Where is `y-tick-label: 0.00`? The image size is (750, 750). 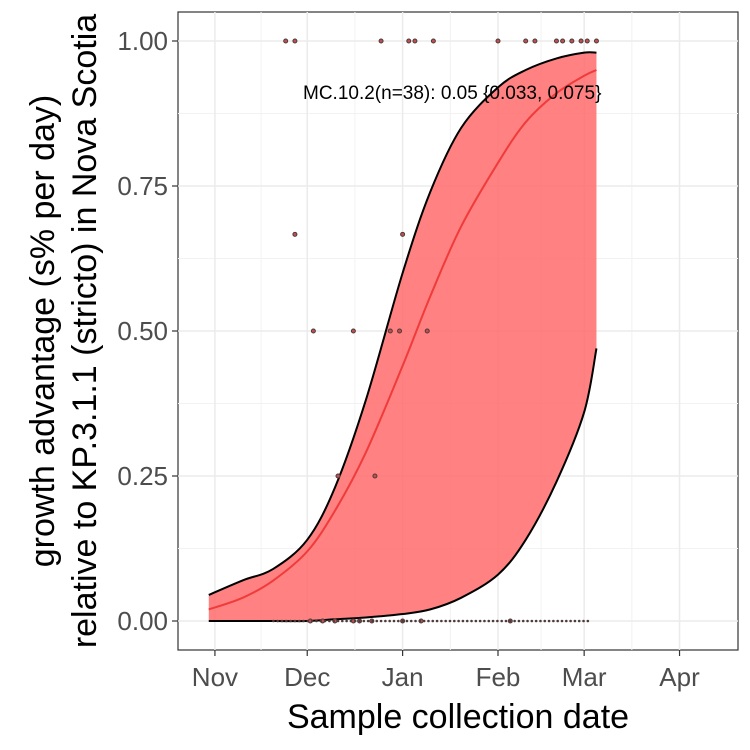 y-tick-label: 0.00 is located at coordinates (142, 621).